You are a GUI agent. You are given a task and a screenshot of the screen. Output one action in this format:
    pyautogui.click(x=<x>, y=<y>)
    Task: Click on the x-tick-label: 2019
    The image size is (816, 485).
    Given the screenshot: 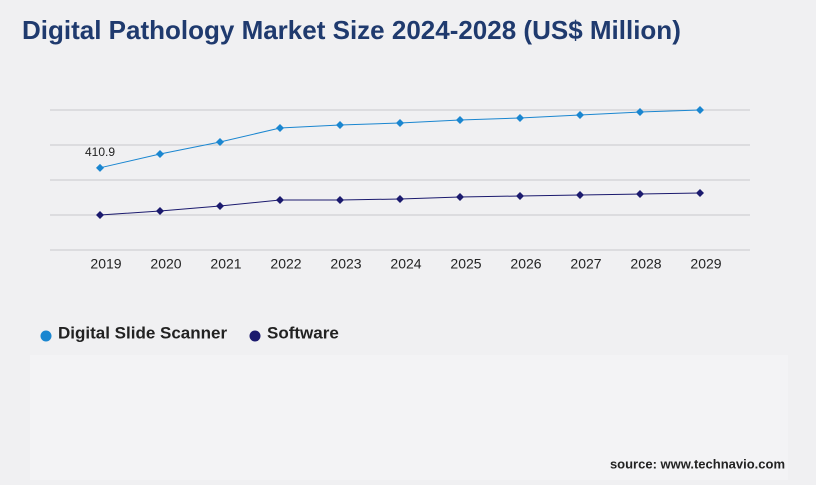 What is the action you would take?
    pyautogui.click(x=105, y=264)
    